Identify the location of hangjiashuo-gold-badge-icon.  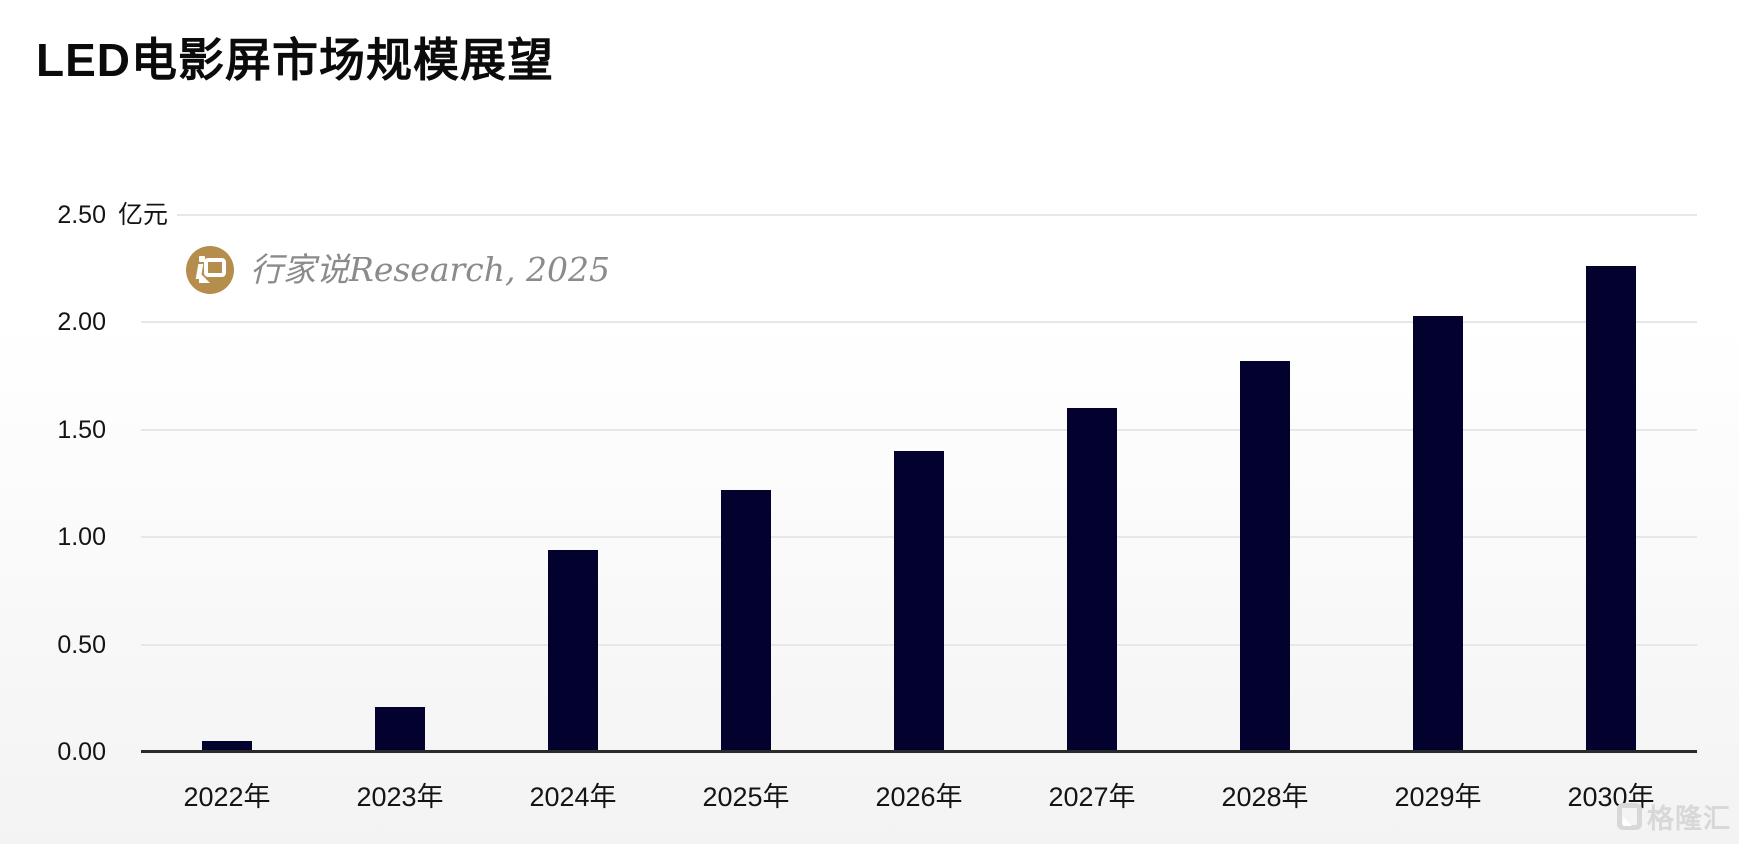
(210, 270).